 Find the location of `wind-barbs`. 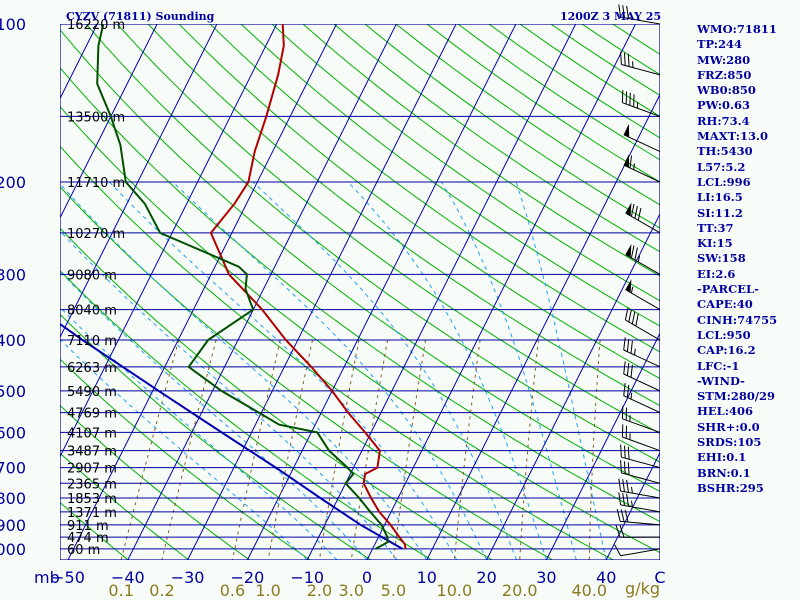

wind-barbs is located at coordinates (637, 280).